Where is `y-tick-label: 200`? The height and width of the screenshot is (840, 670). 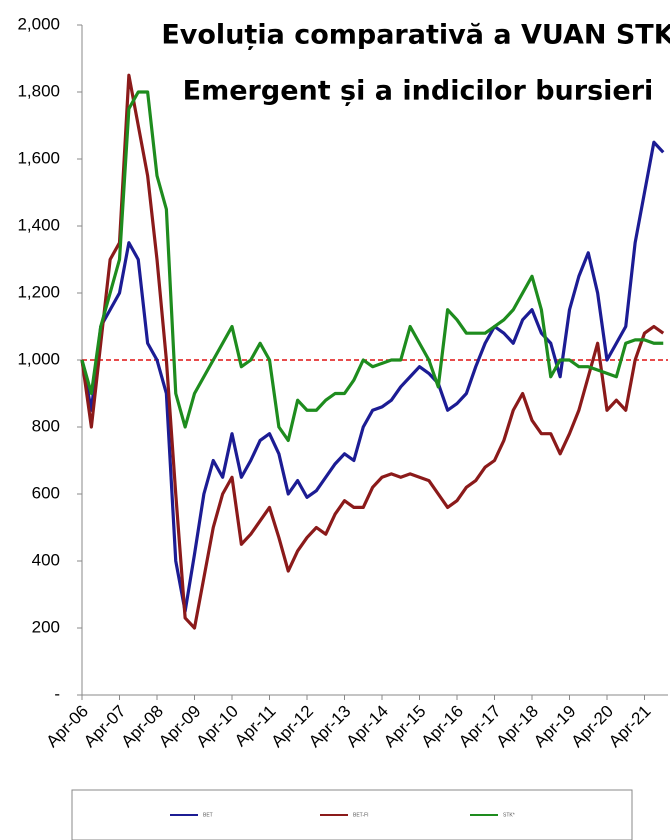 y-tick-label: 200 is located at coordinates (46, 626).